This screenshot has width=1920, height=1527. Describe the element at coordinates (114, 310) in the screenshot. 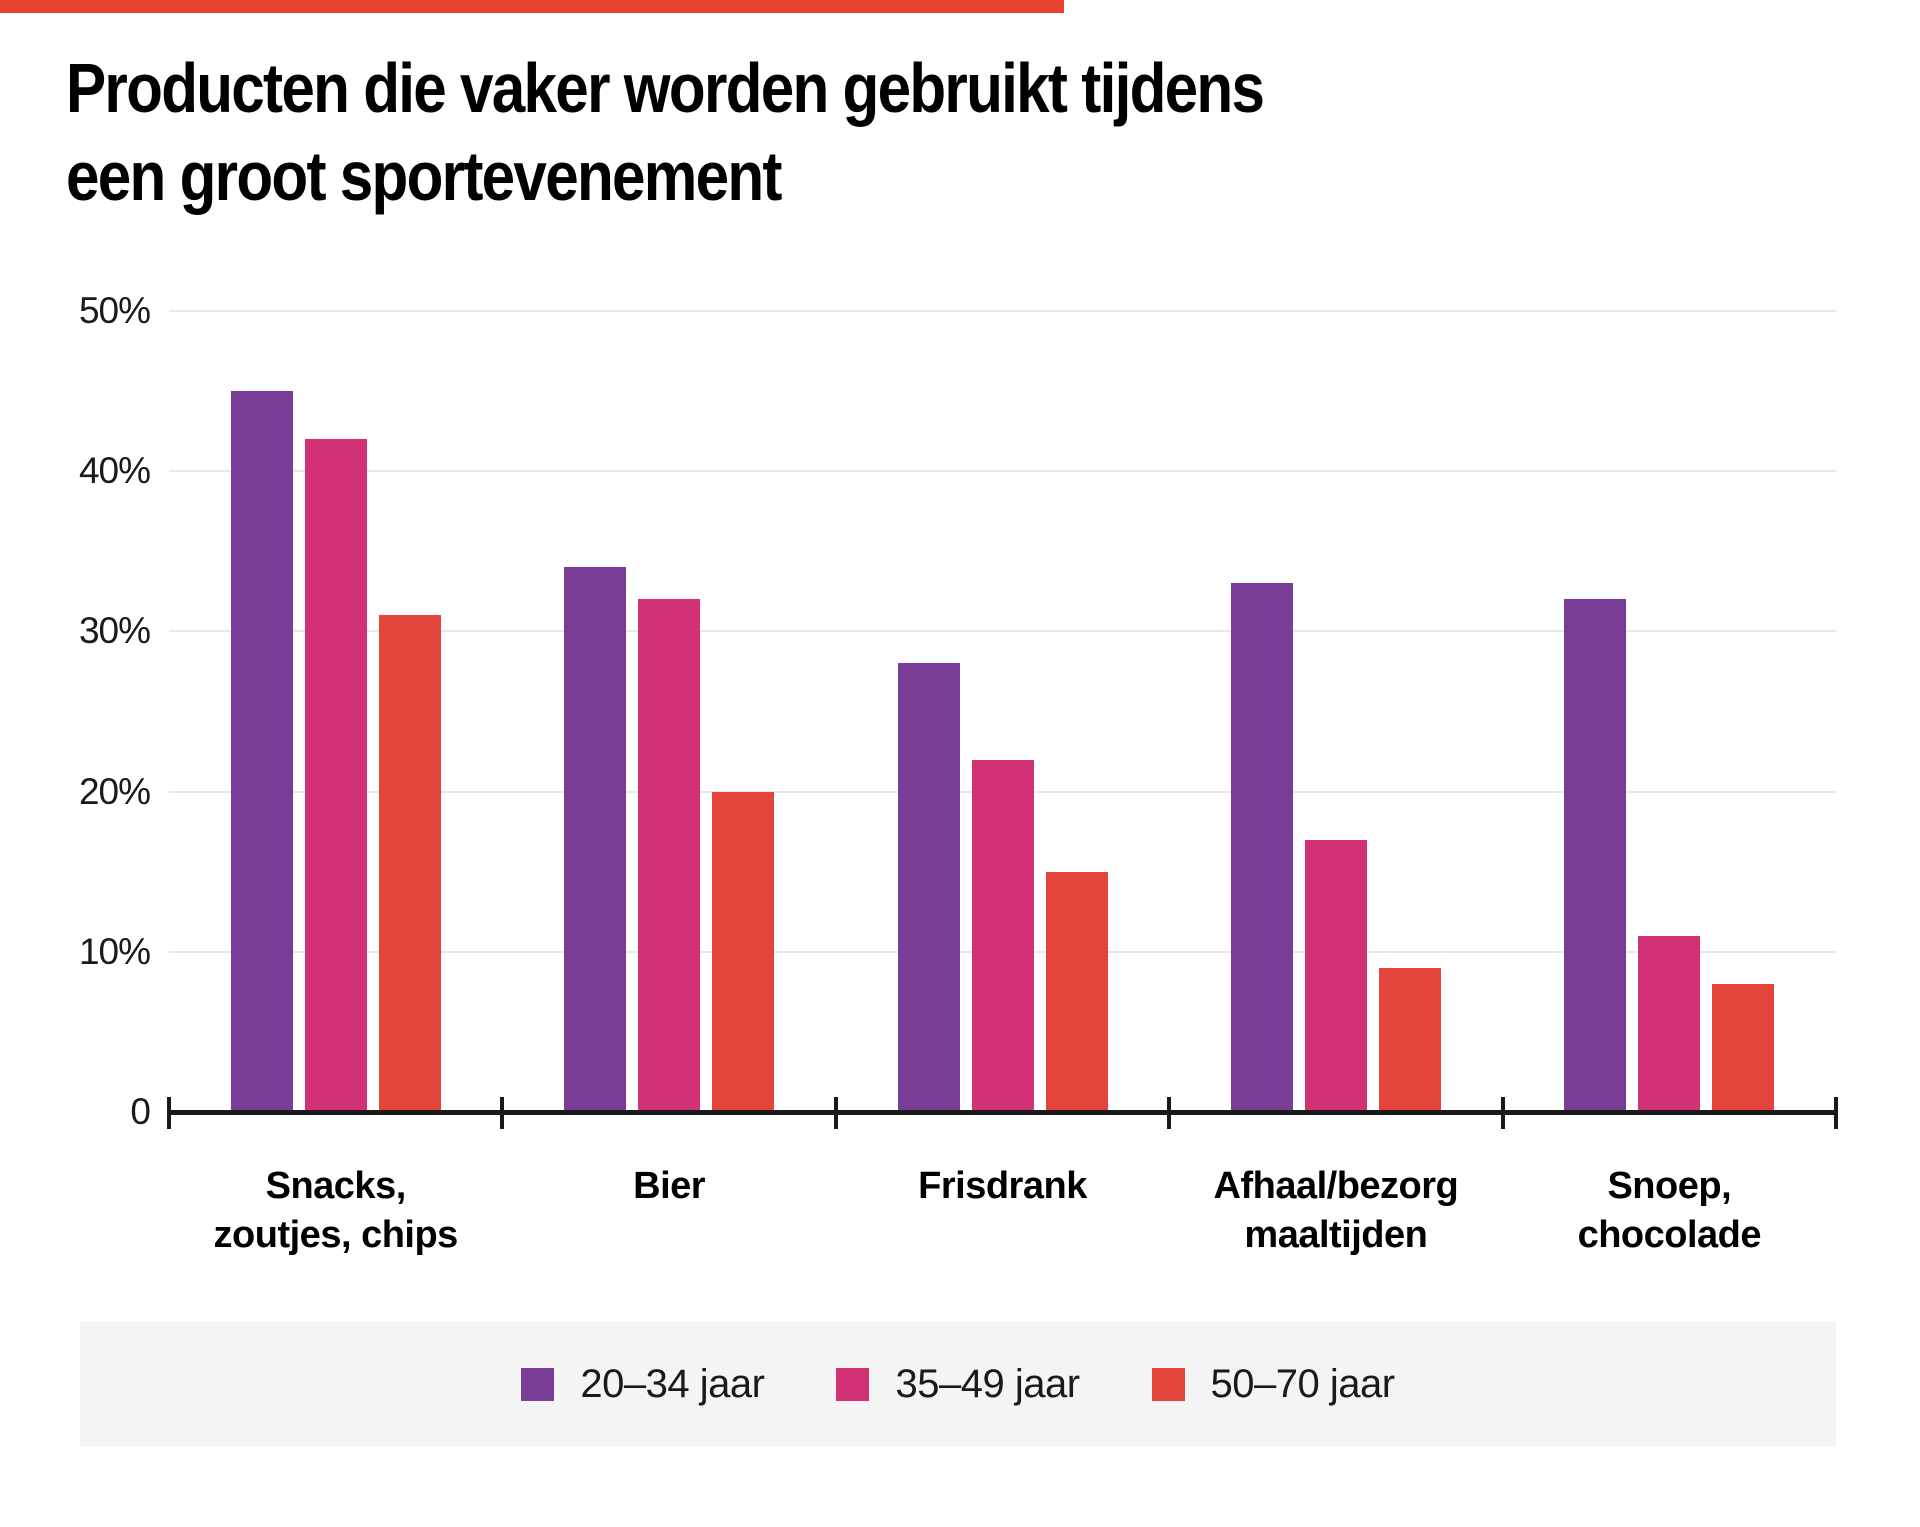

I see `y-axis-label-50: 50%` at that location.